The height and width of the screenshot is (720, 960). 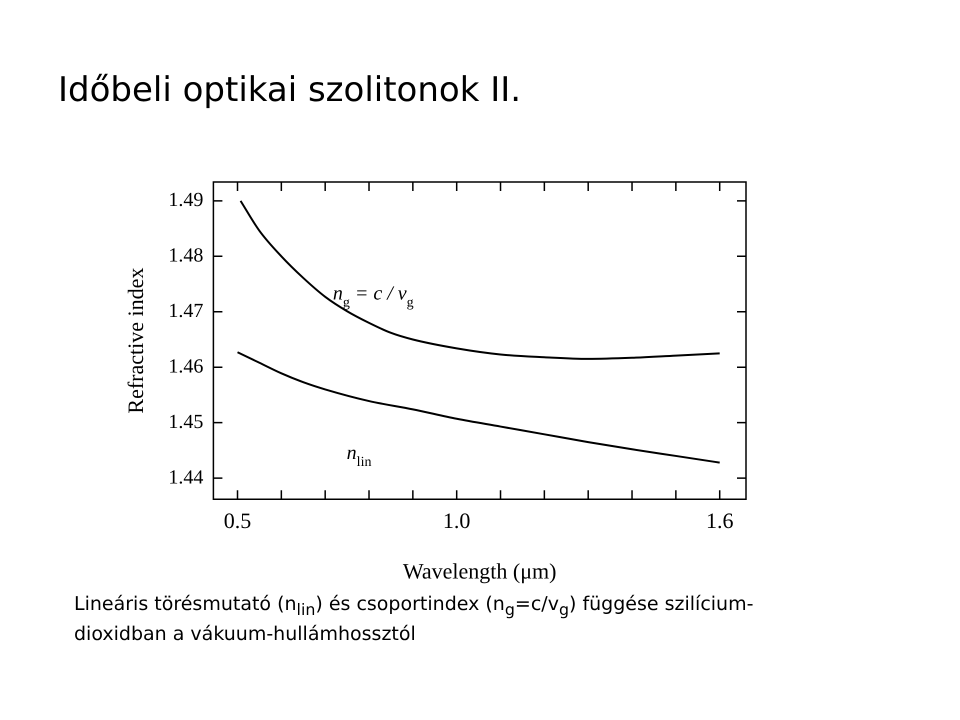 I want to click on x-tick-label: 0.5, so click(x=238, y=521).